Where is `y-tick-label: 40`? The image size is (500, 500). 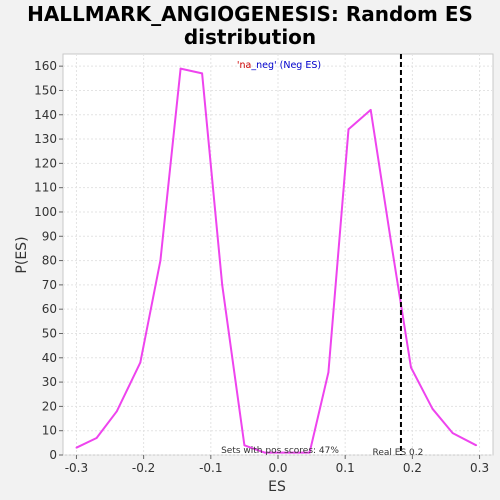 y-tick-label: 40 is located at coordinates (49, 358).